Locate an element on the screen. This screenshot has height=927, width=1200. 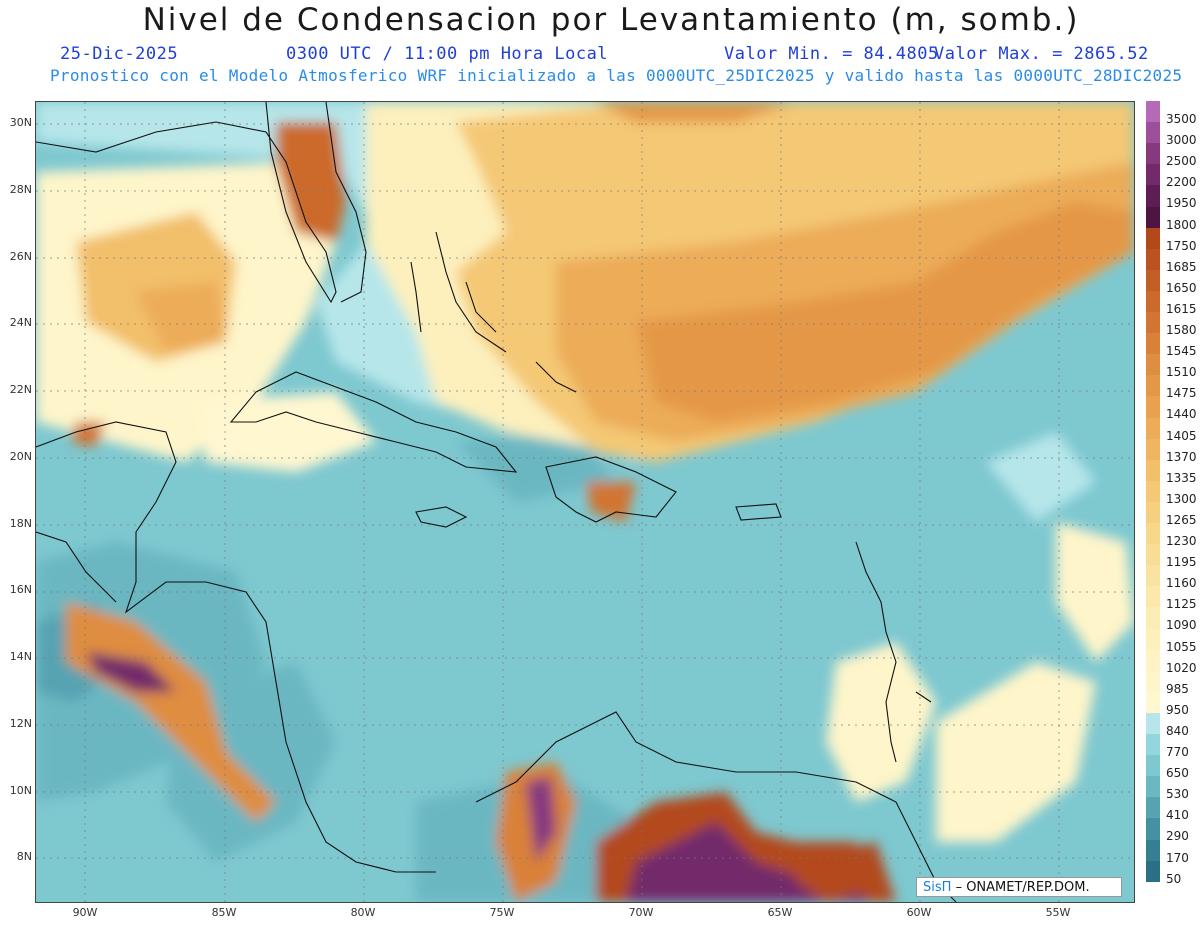
colorbar-label: 1125 is located at coordinates (1181, 604).